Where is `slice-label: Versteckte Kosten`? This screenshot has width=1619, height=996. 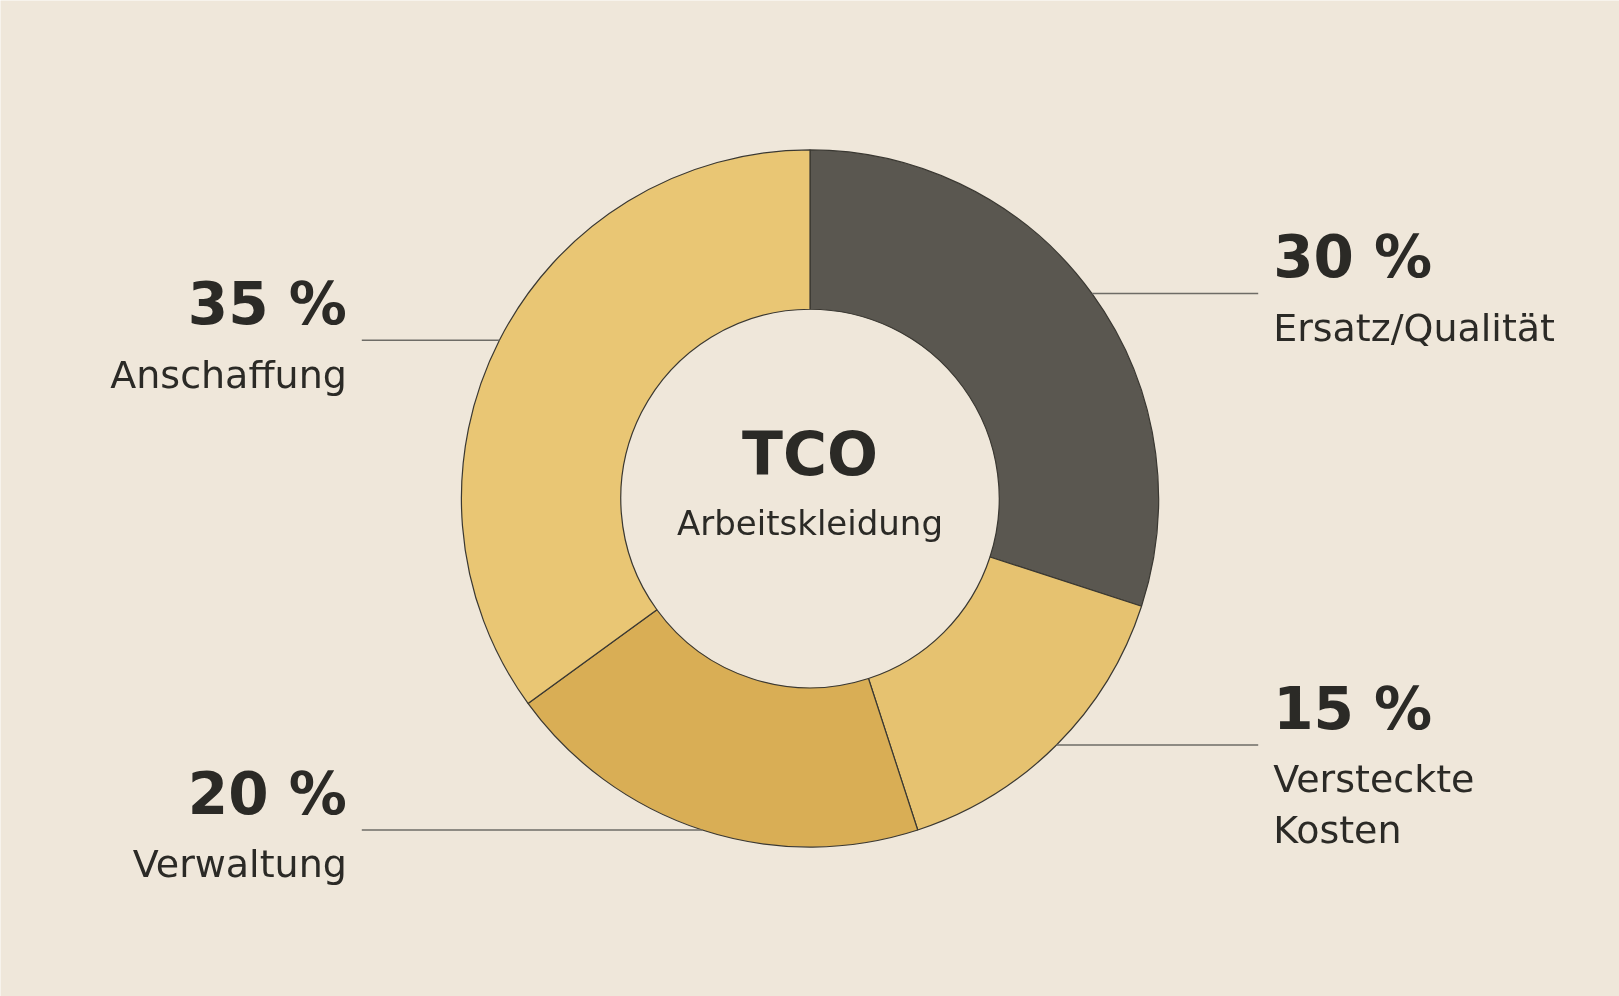 slice-label: Versteckte Kosten is located at coordinates (1374, 805).